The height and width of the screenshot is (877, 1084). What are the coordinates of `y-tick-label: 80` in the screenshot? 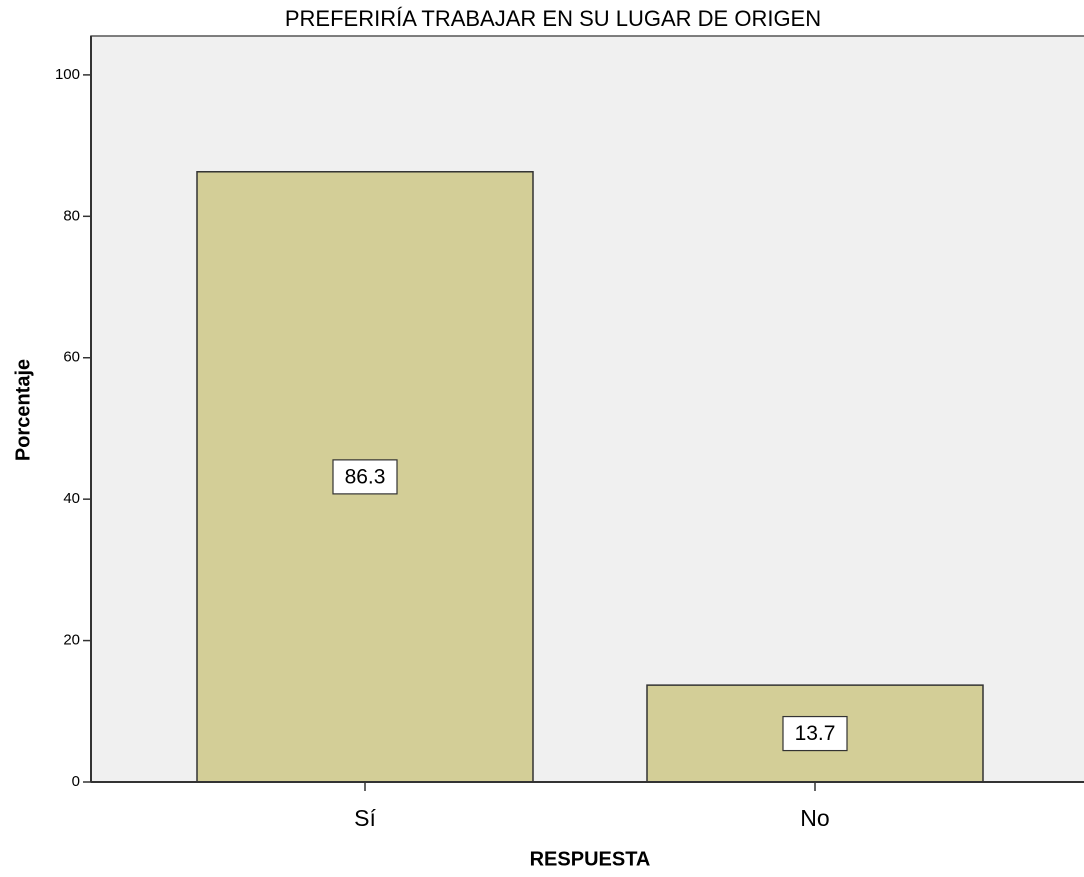 It's located at (71, 215).